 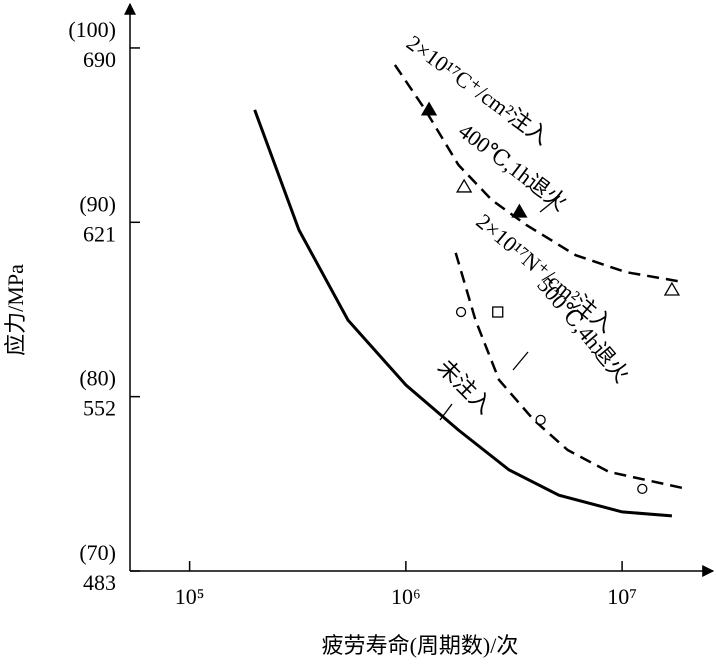 I want to click on y-tick-label: 483, so click(x=99, y=582).